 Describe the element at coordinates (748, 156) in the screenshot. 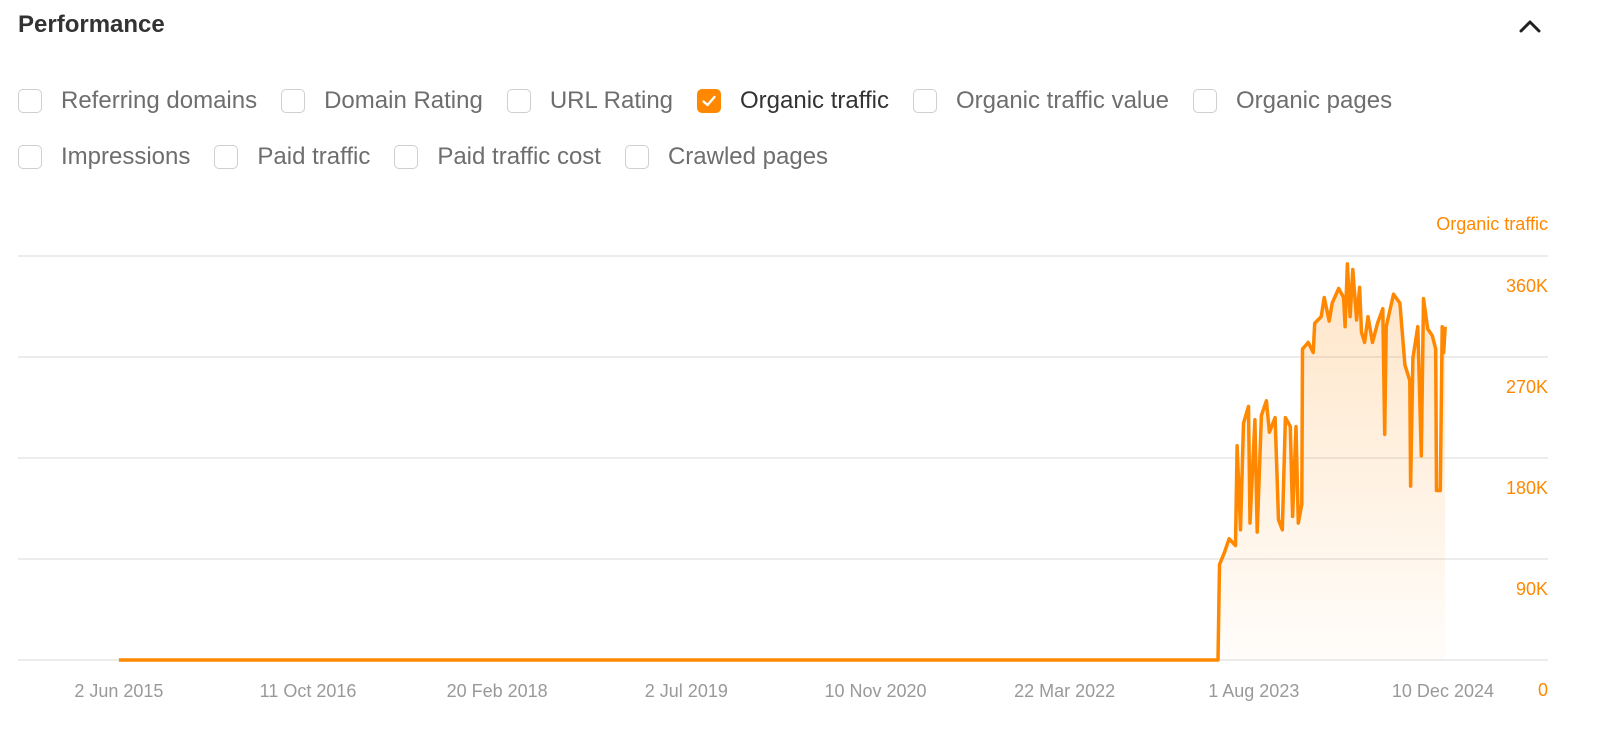

I see `checkbox-label: Crawled pages` at that location.